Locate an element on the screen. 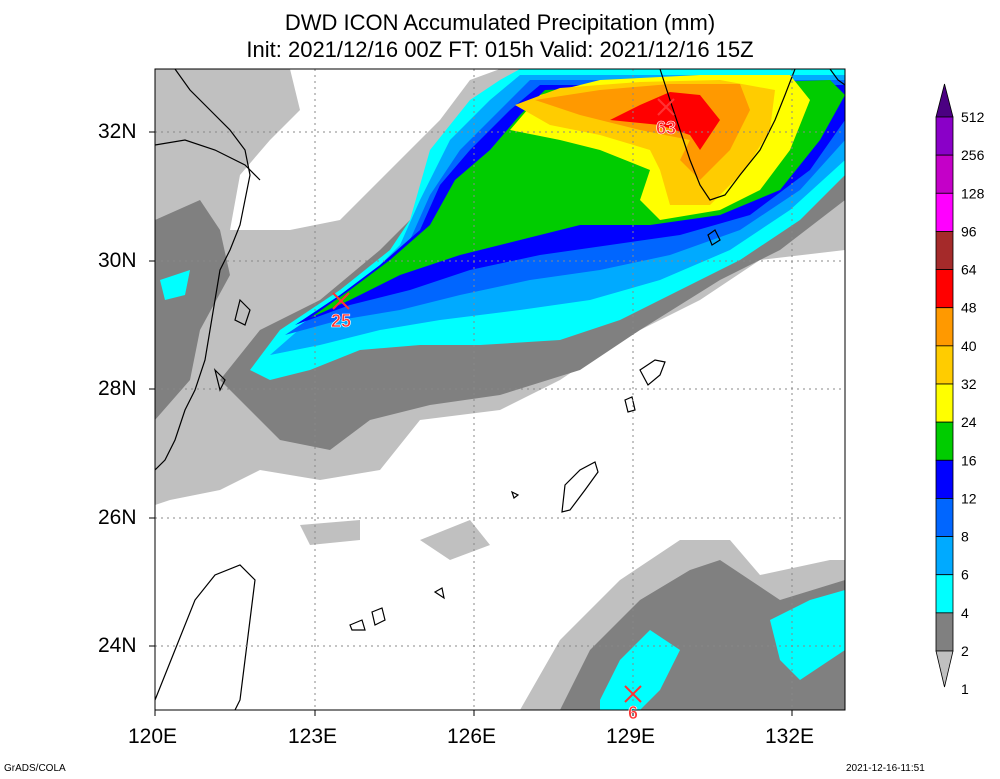 This screenshot has height=779, width=1000. yakushima-island is located at coordinates (714, 237).